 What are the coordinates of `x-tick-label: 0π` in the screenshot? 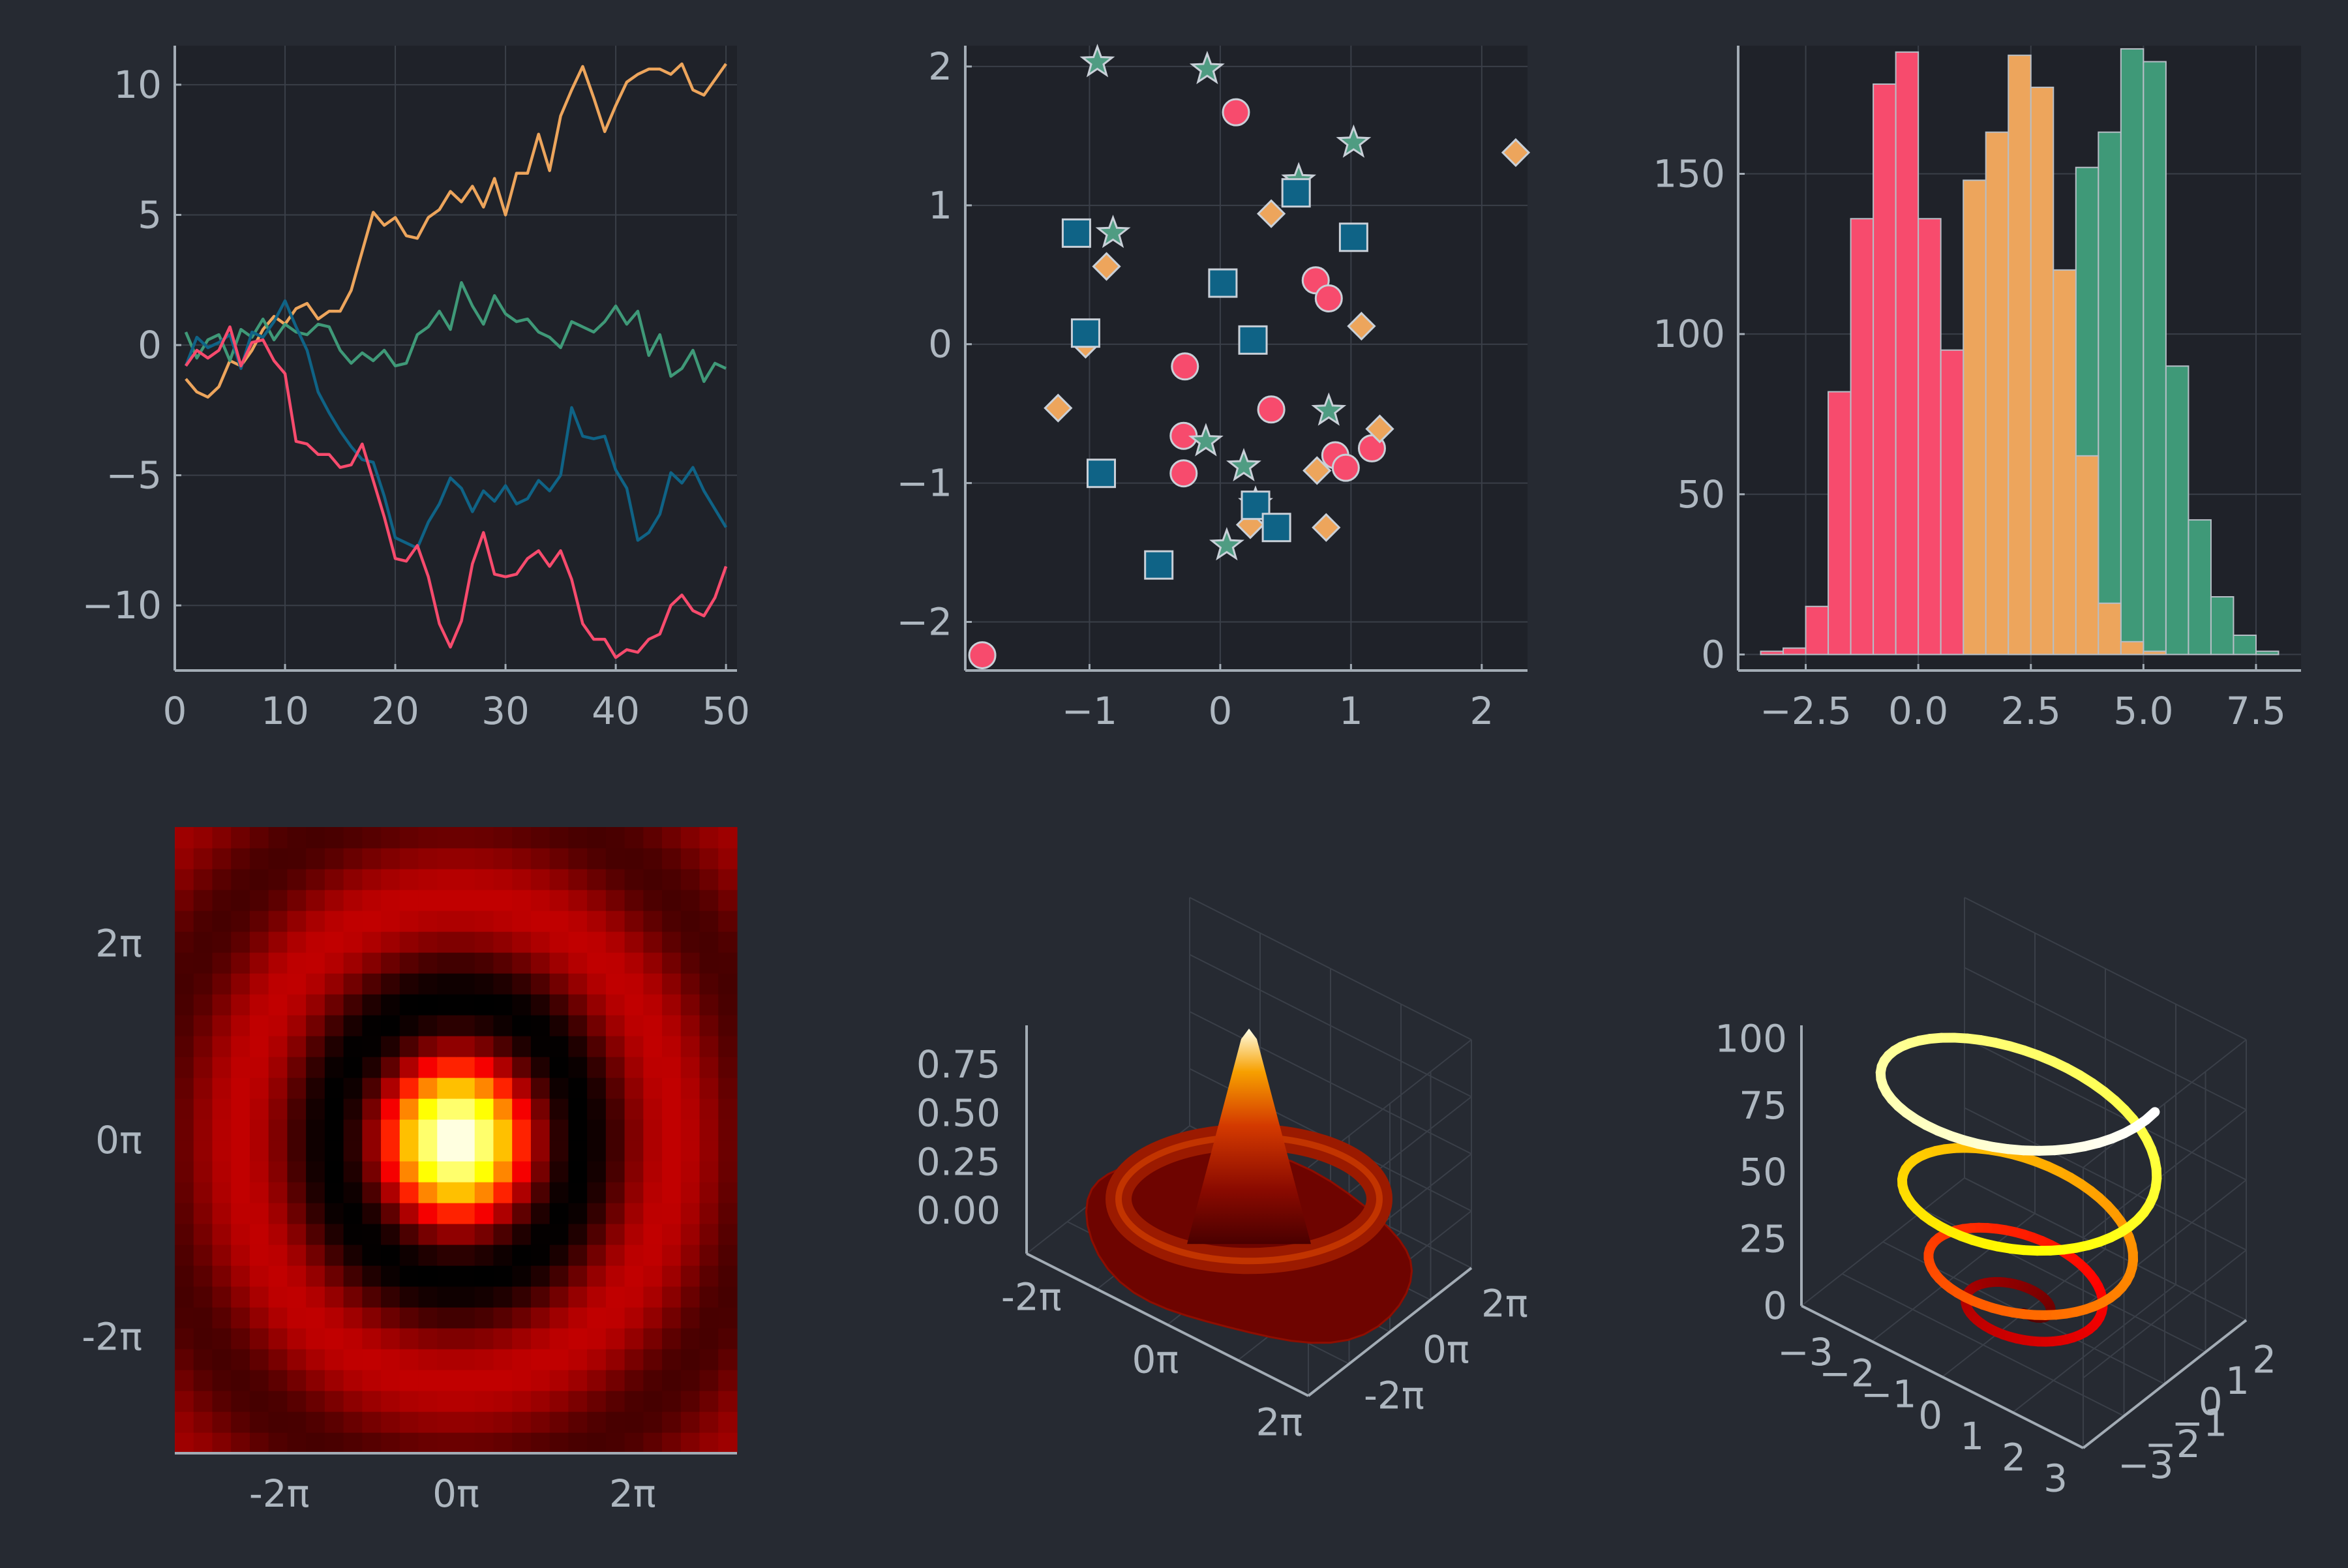 It's located at (1155, 1360).